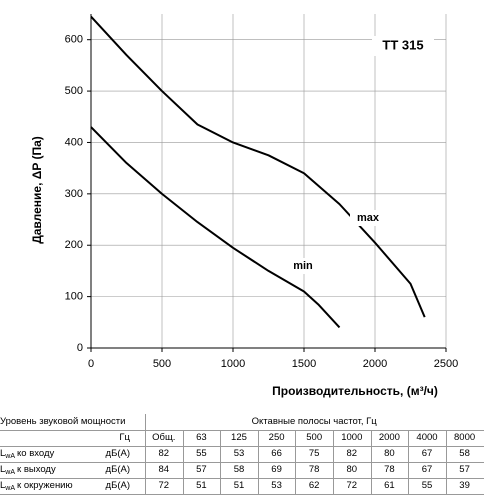  What do you see at coordinates (233, 364) in the screenshot?
I see `x-tick-label: 1000` at bounding box center [233, 364].